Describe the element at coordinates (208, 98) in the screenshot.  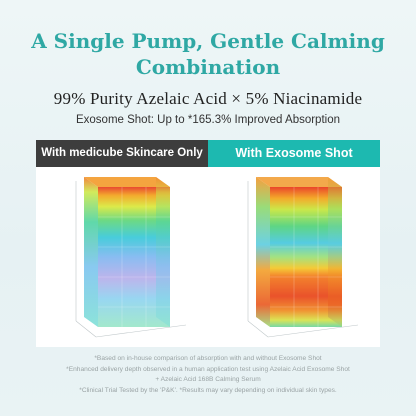
I see `ingredient-subtitle: 99% Purity Azelaic Acid × 5% Niacinamide` at that location.